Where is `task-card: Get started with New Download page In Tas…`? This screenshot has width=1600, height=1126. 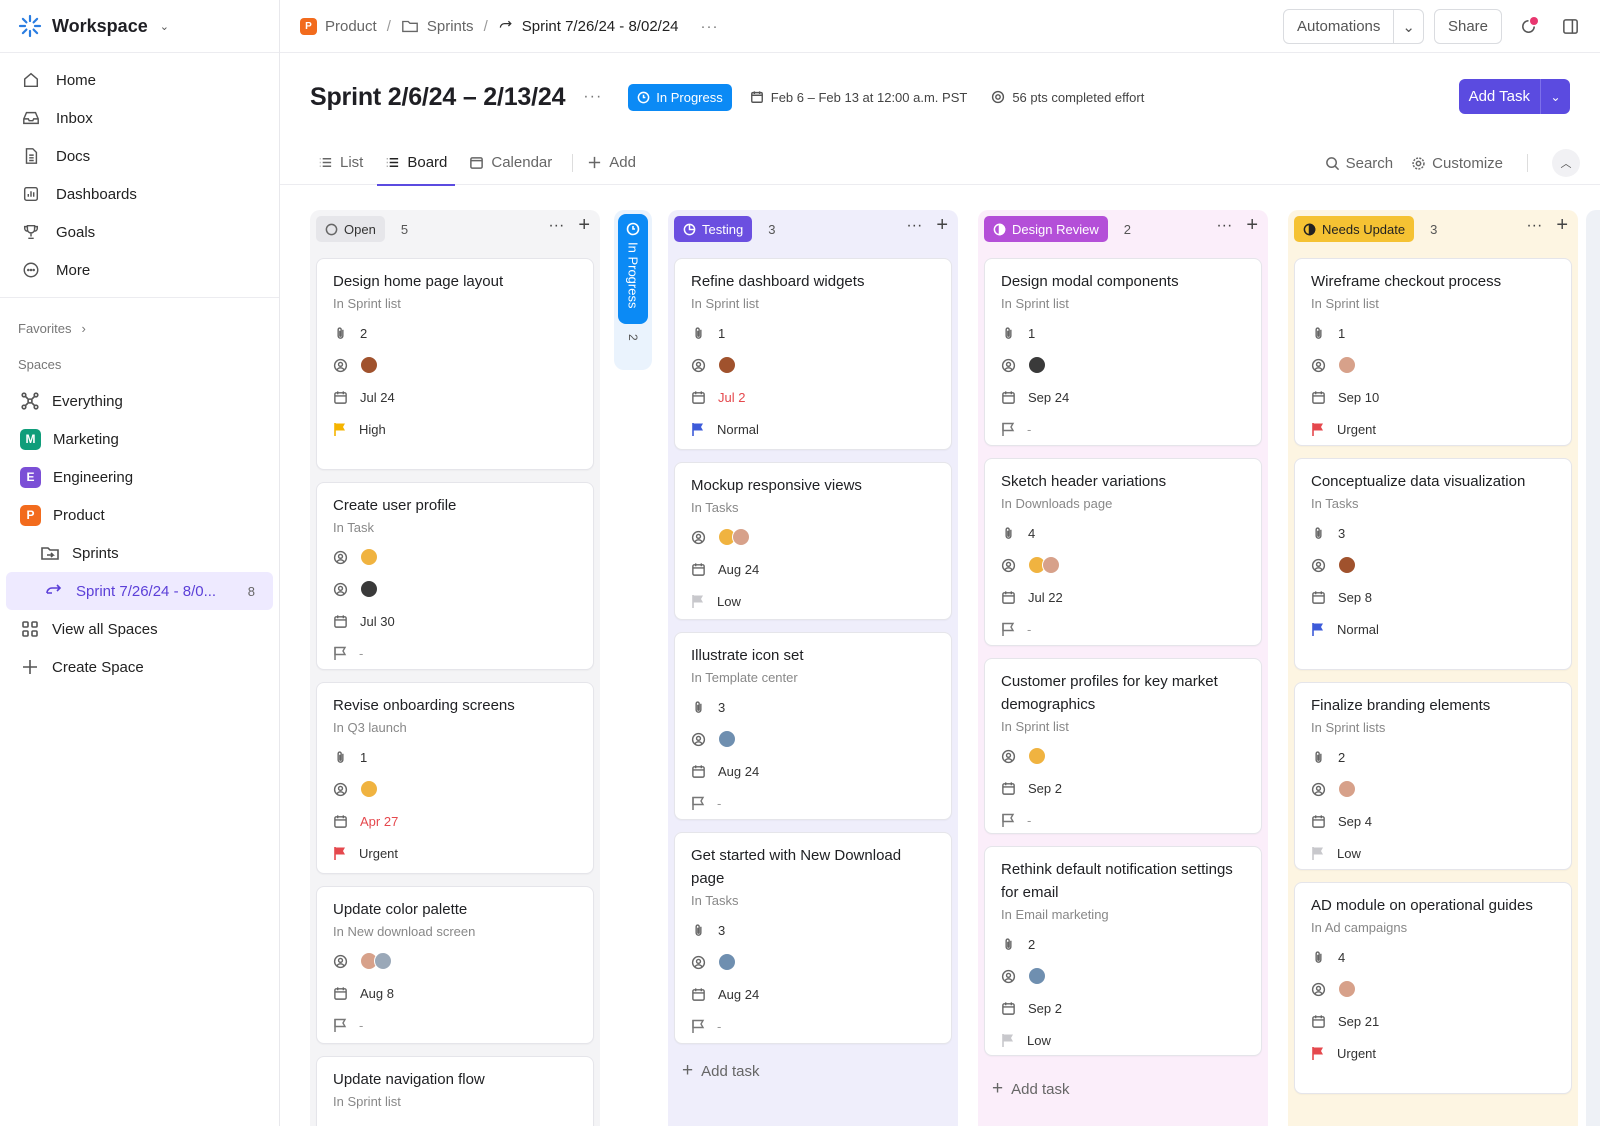
task-card: Get started with New Download page In Tas… is located at coordinates (813, 938).